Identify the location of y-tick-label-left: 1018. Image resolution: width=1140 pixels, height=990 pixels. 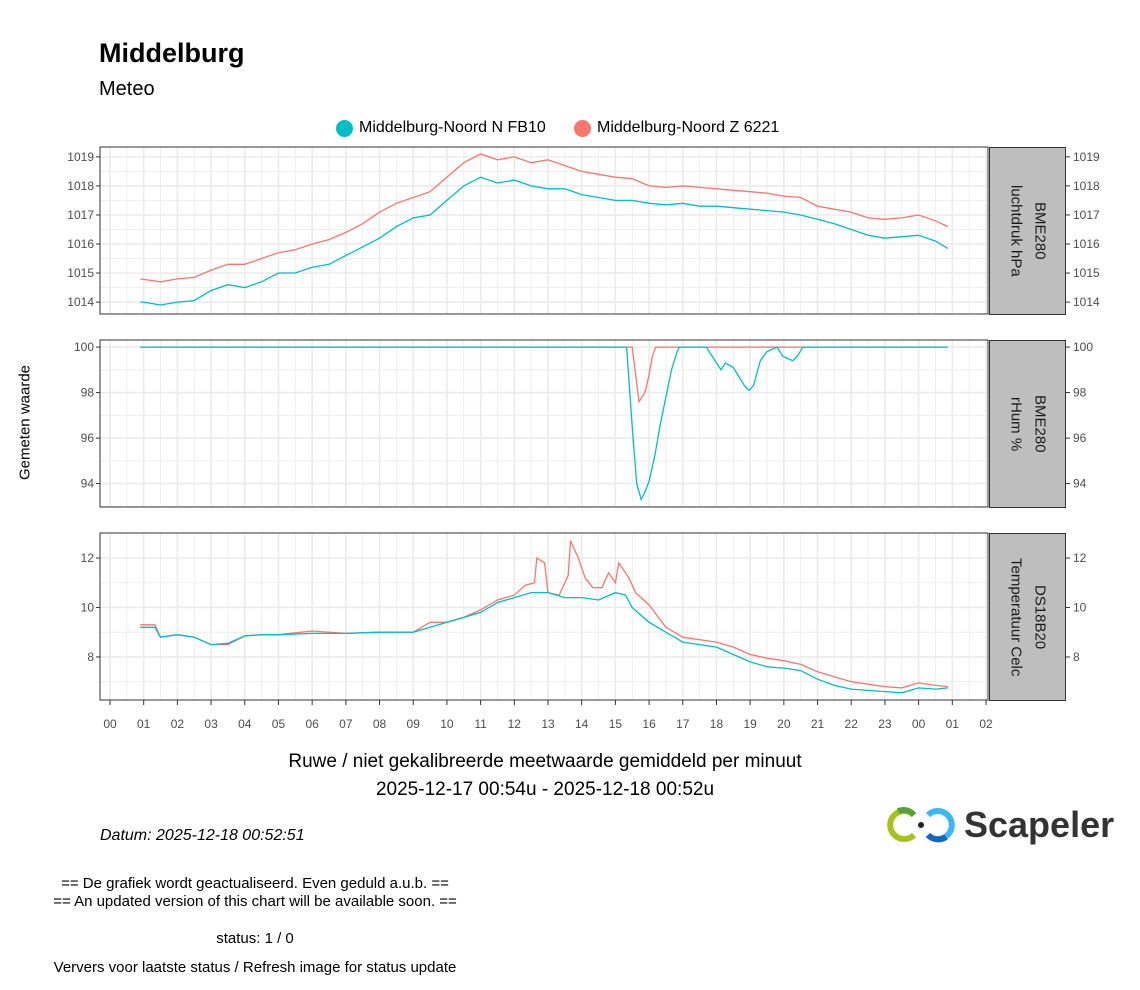
(80, 186).